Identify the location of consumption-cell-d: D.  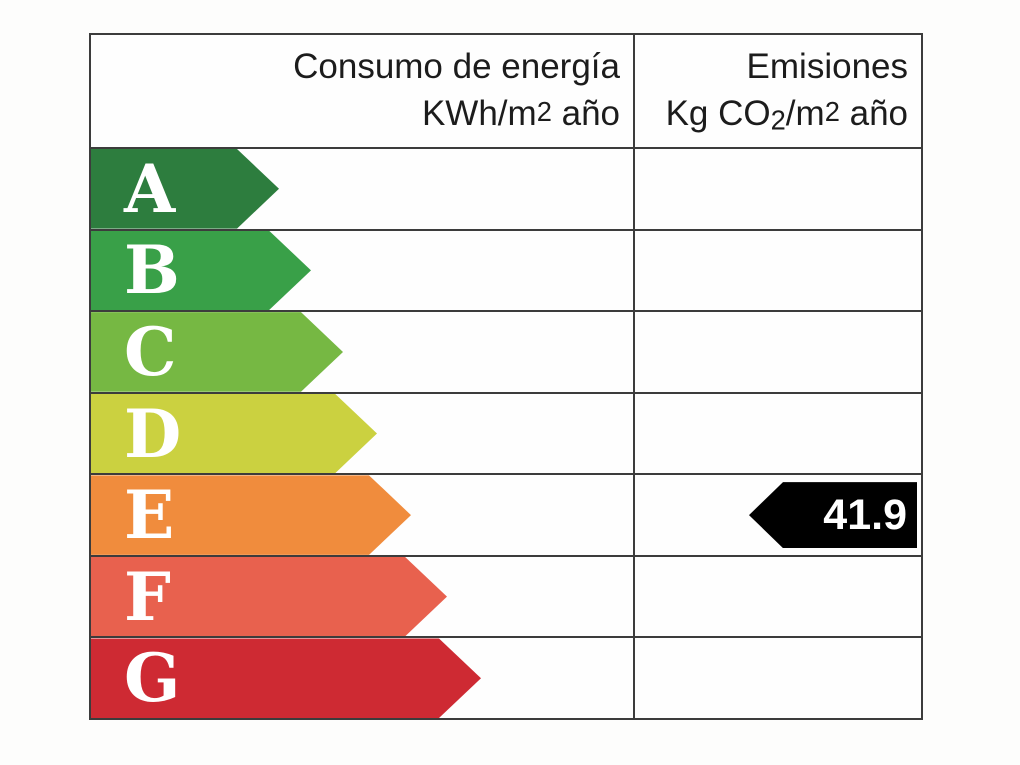
(363, 433).